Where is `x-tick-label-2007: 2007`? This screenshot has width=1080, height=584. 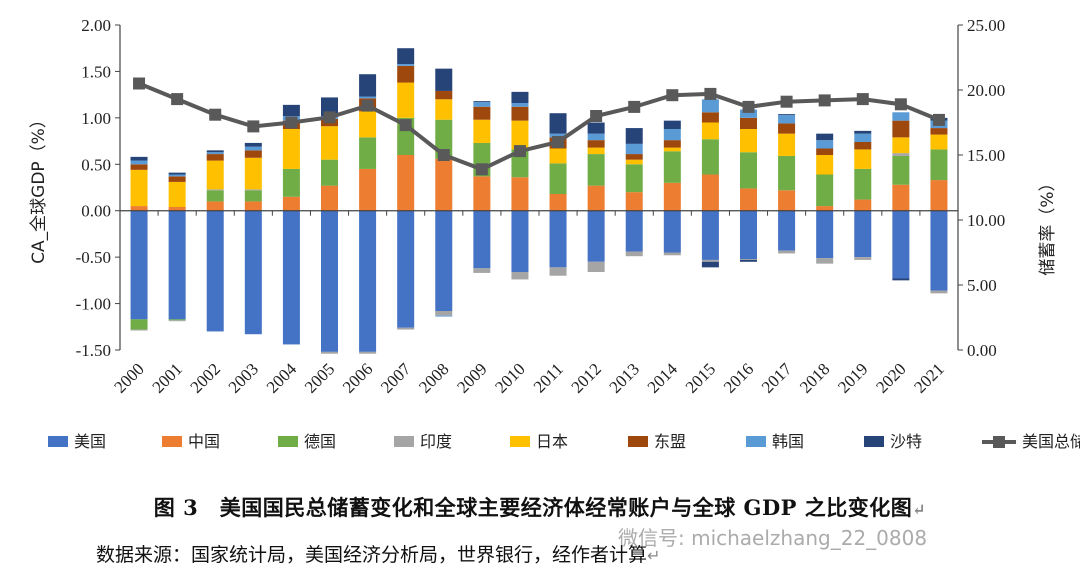
x-tick-label-2007: 2007 is located at coordinates (396, 378).